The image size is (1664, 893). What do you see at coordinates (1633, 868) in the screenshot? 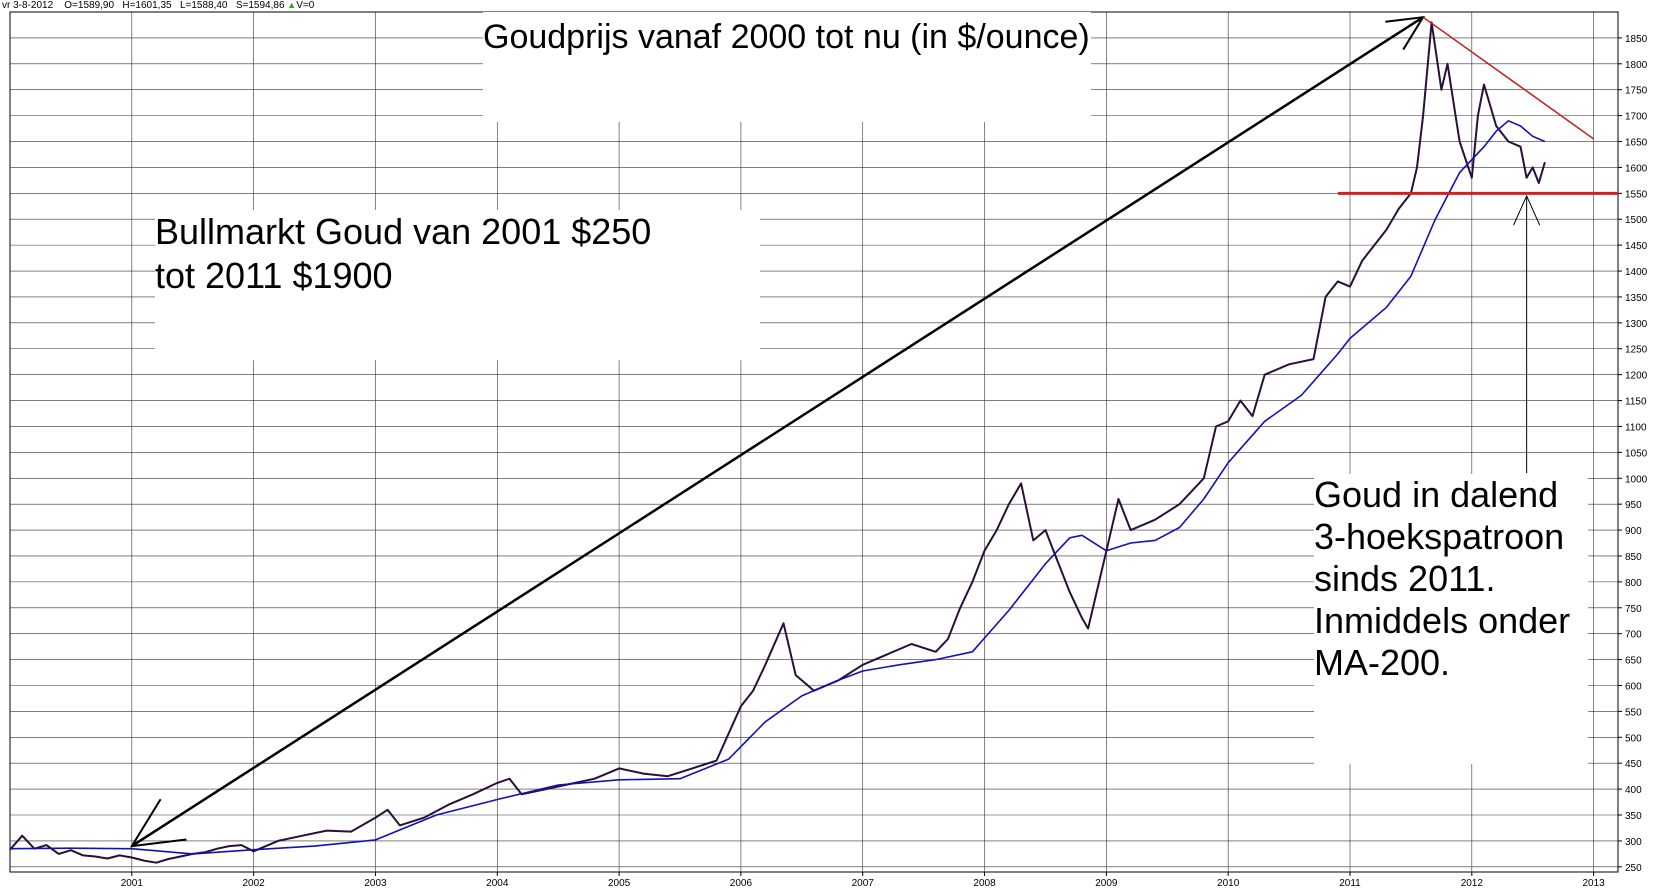
I see `y-tick-label: 250` at bounding box center [1633, 868].